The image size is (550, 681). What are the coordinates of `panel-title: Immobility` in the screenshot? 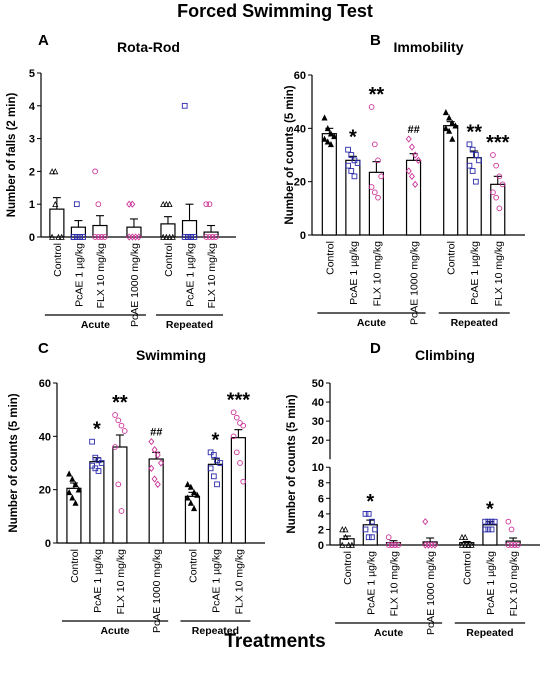 It's located at (428, 47).